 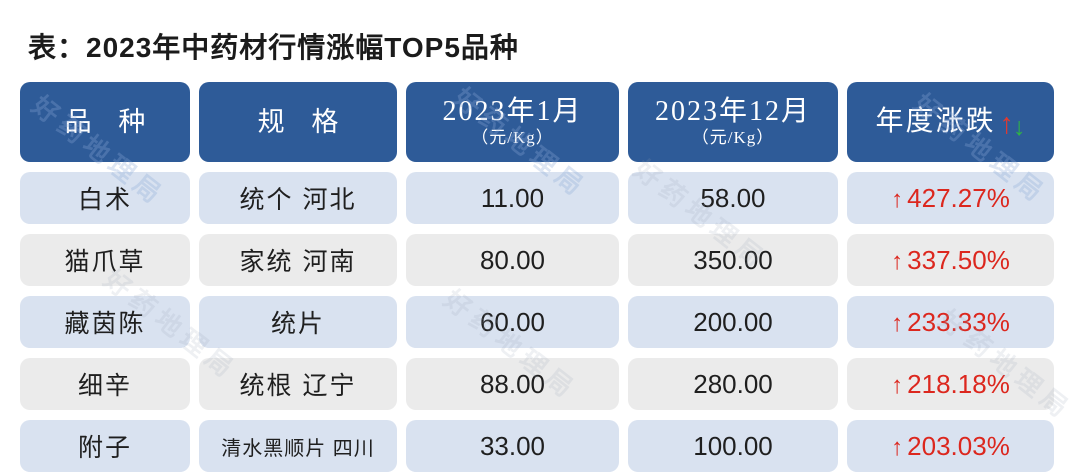 What do you see at coordinates (273, 47) in the screenshot?
I see `page-title: 表：2023年中药材行情涨幅TOP5品种` at bounding box center [273, 47].